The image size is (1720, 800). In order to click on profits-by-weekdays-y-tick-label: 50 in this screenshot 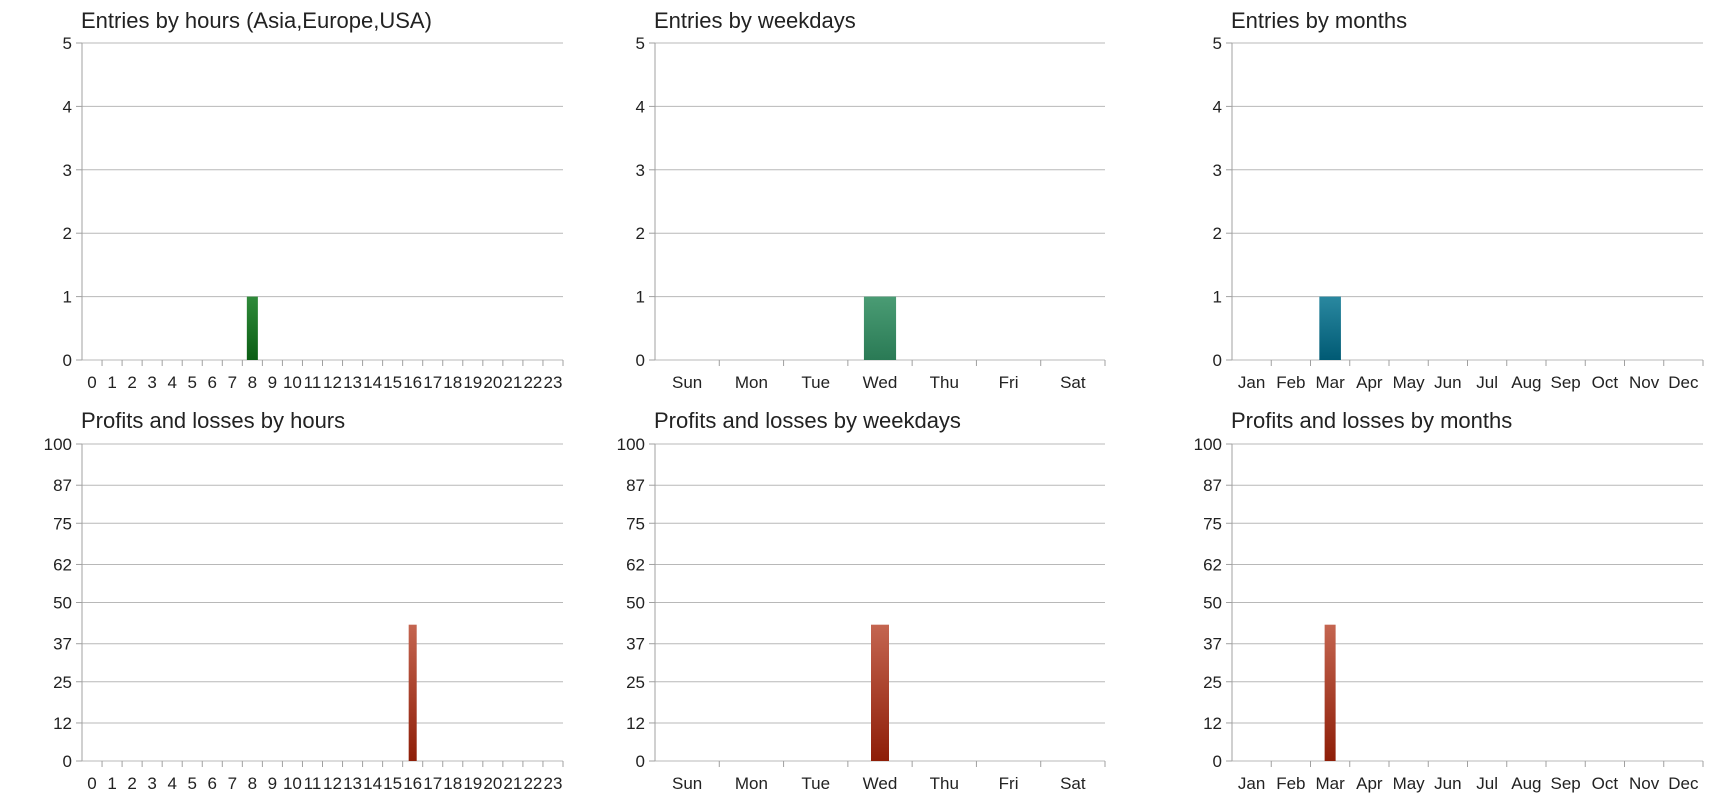, I will do `click(635, 603)`.